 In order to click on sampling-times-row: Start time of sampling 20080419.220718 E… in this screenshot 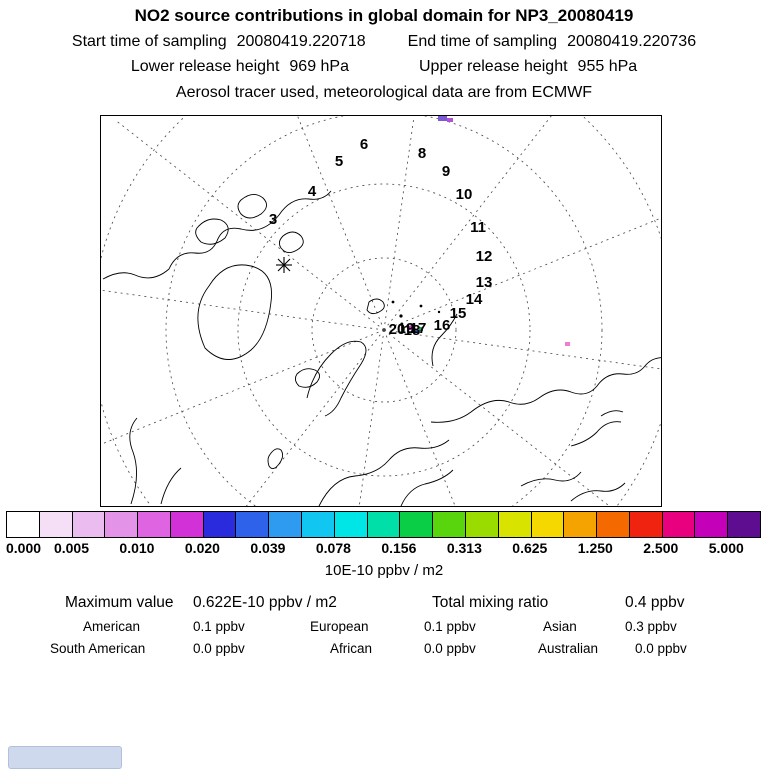, I will do `click(384, 42)`.